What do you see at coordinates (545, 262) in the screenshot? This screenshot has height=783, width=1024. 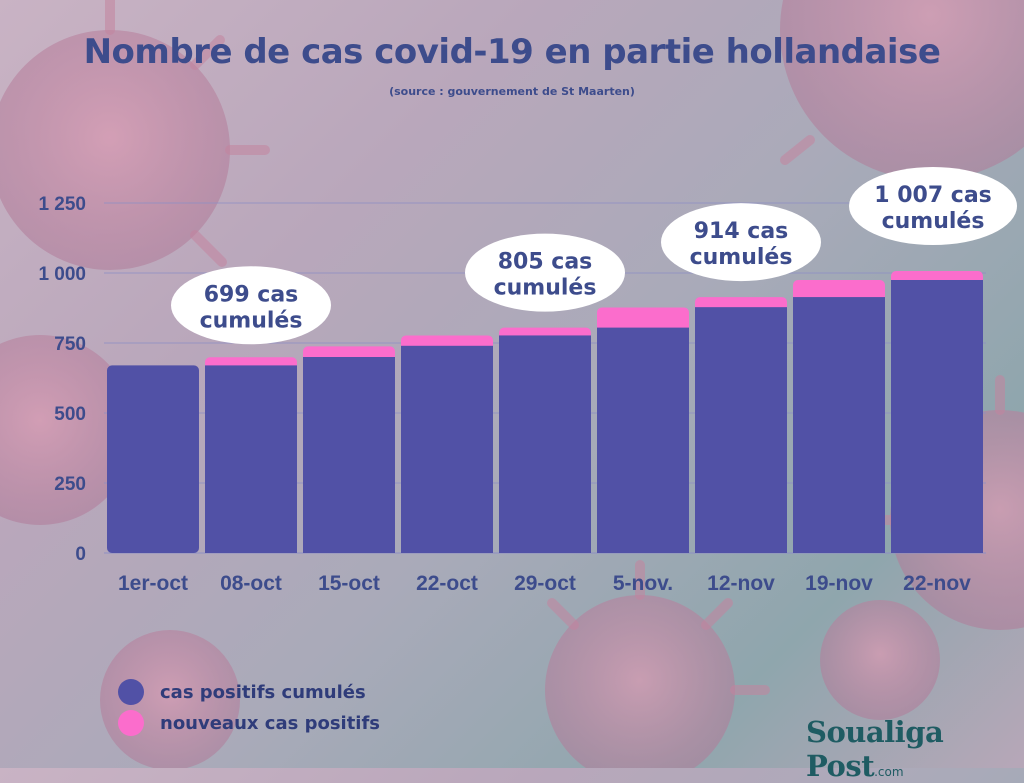 I see `annotation-line1: 805 cas` at bounding box center [545, 262].